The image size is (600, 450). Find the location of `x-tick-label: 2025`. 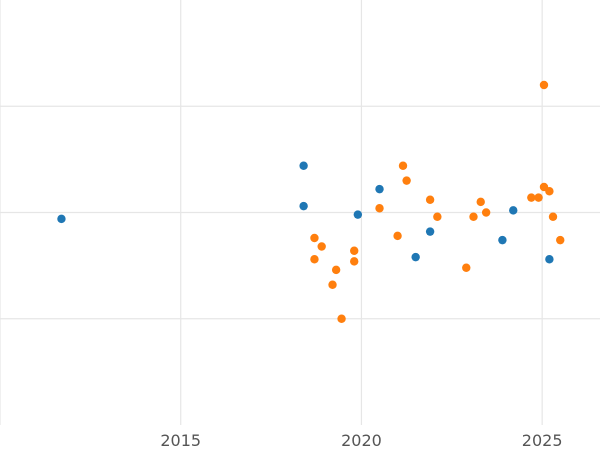

x-tick-label: 2025 is located at coordinates (542, 440).